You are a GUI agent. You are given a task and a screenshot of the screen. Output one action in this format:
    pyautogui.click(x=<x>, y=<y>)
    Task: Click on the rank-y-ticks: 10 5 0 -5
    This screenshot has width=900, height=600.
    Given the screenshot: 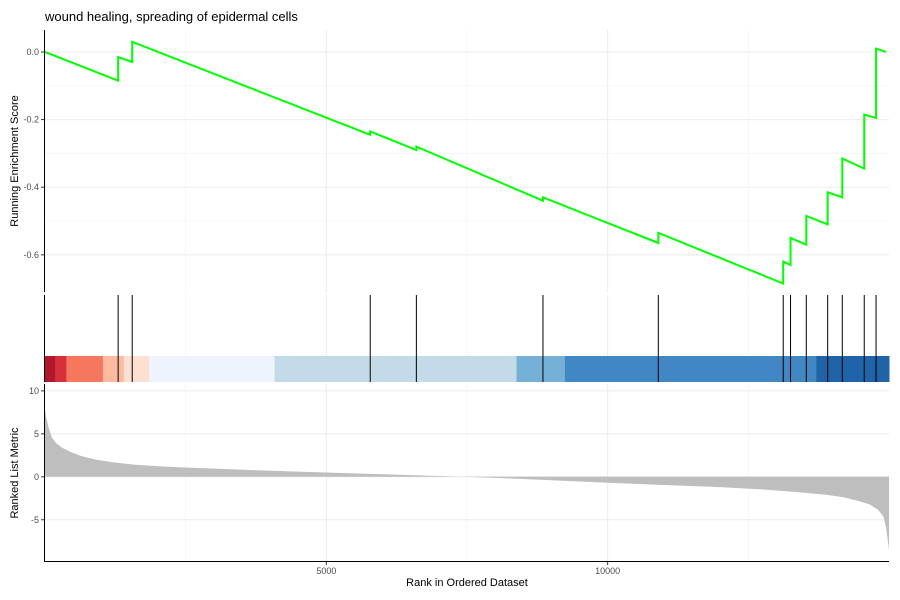 What is the action you would take?
    pyautogui.click(x=36, y=455)
    